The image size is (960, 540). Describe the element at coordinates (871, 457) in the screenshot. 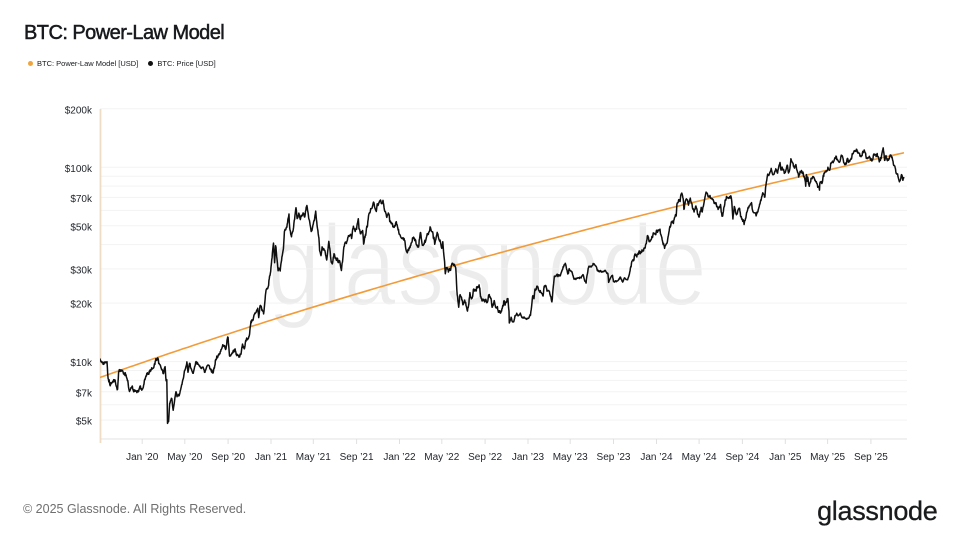

I see `svg-text: Sep ’25` at that location.